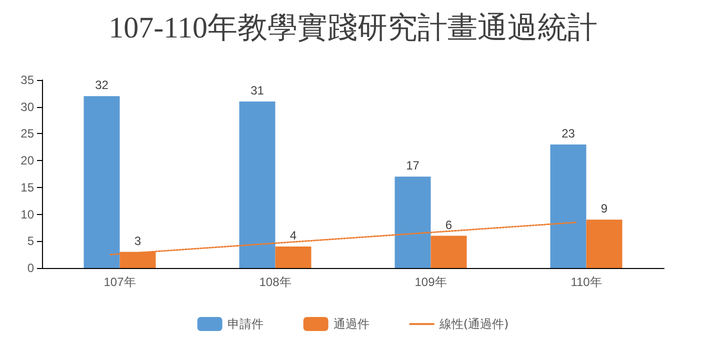  I want to click on y-tick-label: 25, so click(27, 133).